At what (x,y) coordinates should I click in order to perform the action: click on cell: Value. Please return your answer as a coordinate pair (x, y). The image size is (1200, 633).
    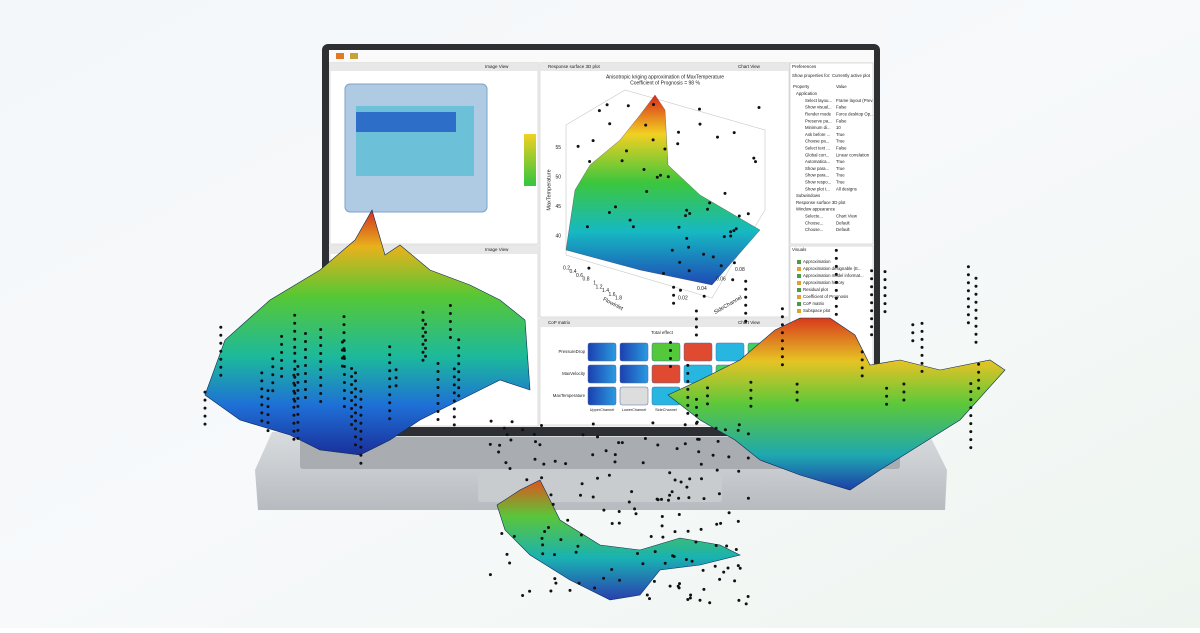
    Looking at the image, I should click on (841, 86).